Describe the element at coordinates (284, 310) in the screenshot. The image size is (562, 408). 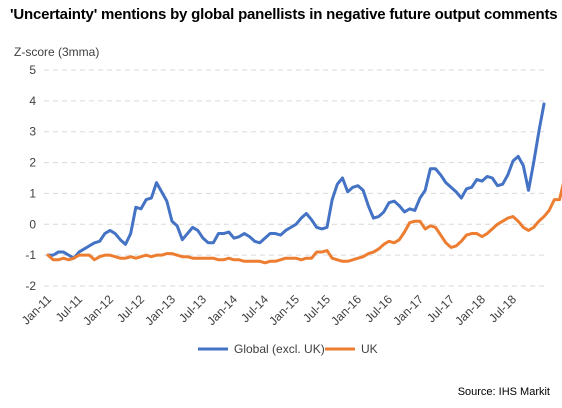
I see `x-tick-label: Jan-15` at that location.